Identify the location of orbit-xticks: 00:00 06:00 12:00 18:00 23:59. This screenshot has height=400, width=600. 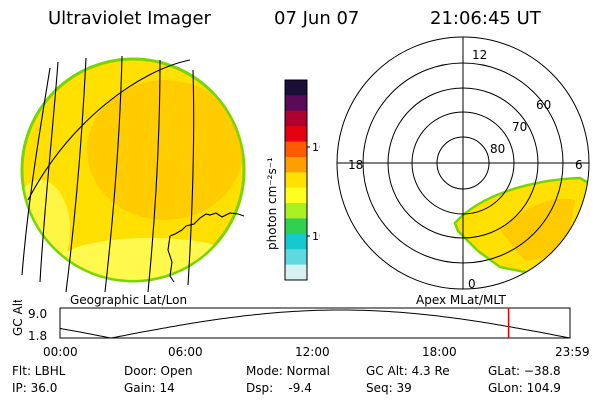
(316, 352).